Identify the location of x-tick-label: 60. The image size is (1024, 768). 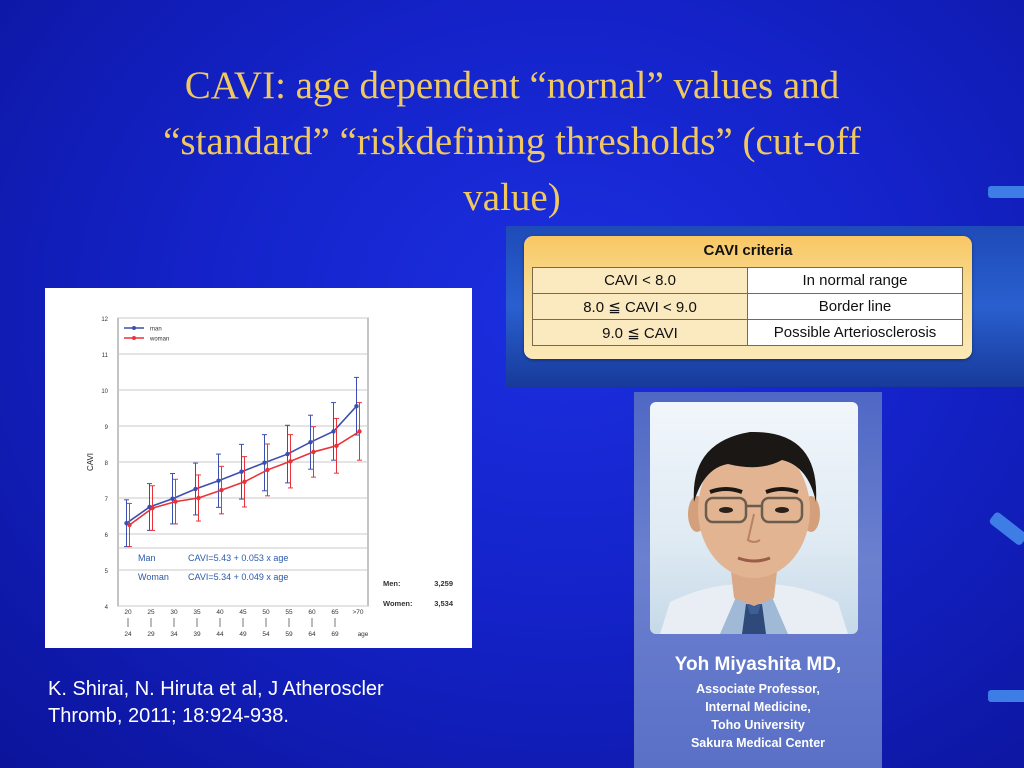
(312, 612).